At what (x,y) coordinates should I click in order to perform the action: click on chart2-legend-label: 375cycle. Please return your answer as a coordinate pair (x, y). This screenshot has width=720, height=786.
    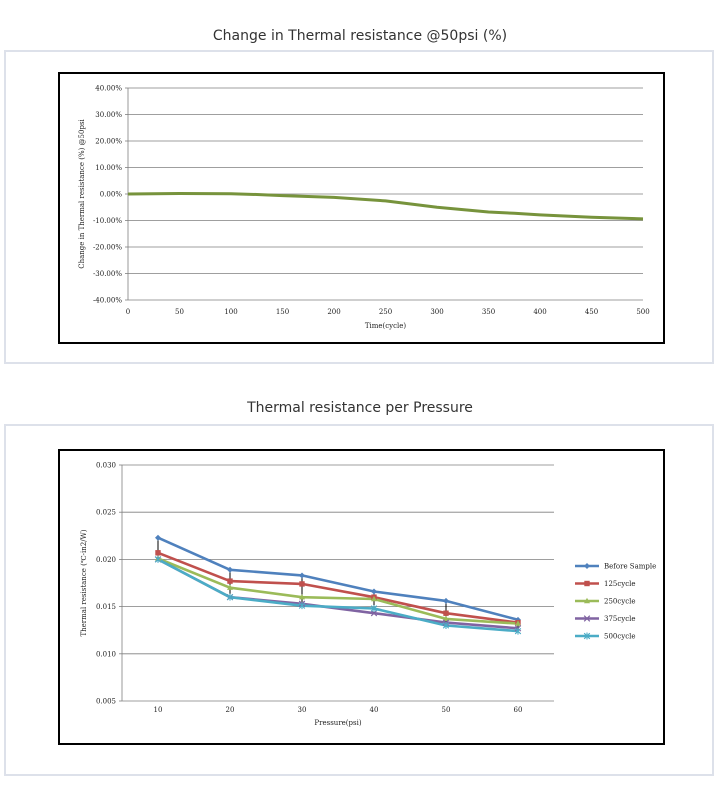
    Looking at the image, I should click on (620, 619).